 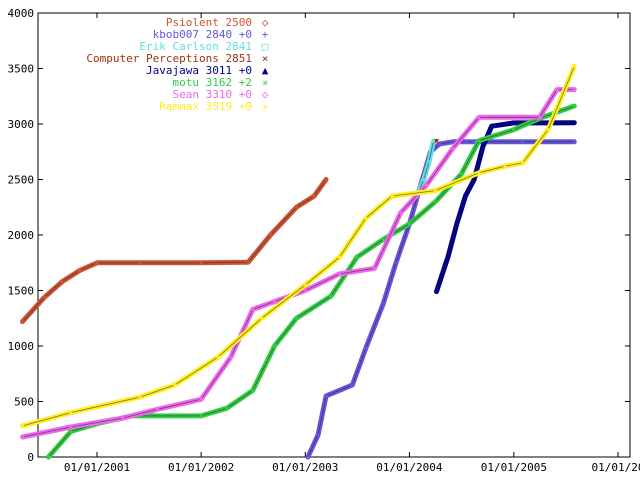 What do you see at coordinates (212, 94) in the screenshot?
I see `legend-entry-label: Sean 3310 +0` at bounding box center [212, 94].